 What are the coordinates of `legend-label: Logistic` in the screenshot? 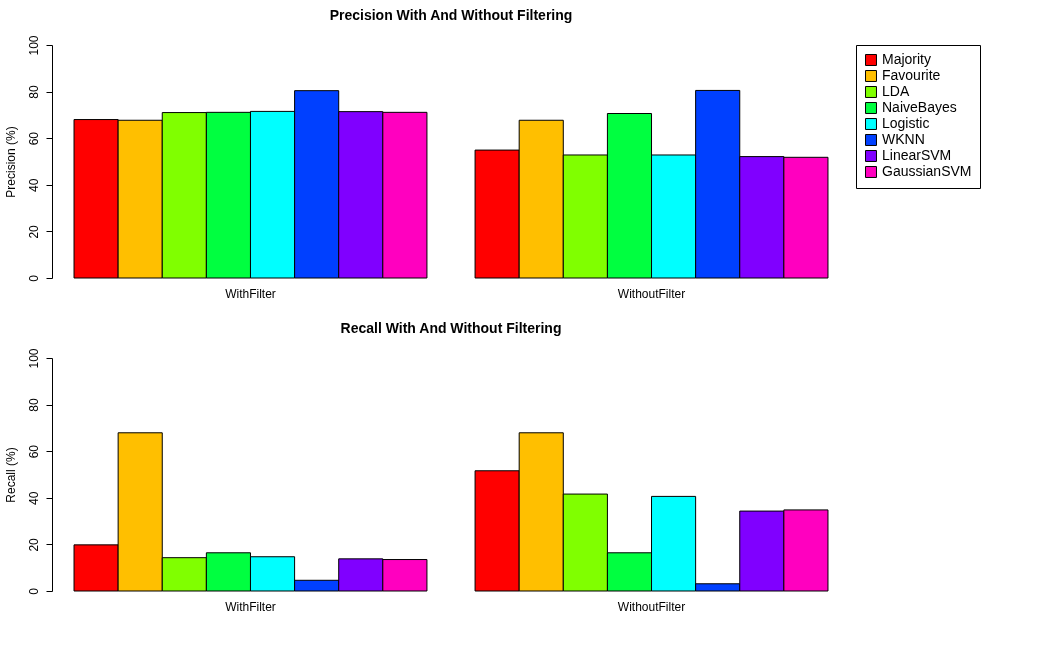 It's located at (906, 123).